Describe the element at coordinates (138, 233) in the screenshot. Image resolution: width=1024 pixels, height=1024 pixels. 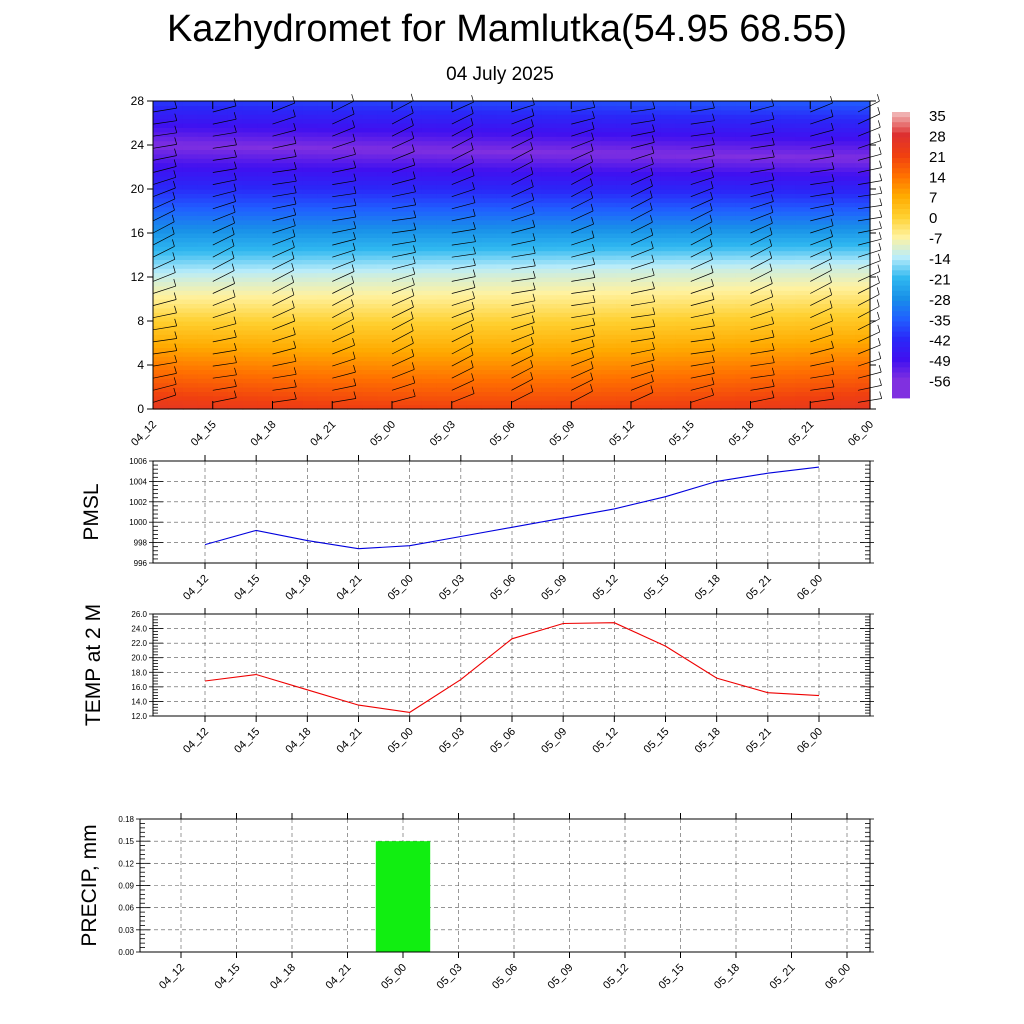
I see `y-tick-label: 16` at that location.